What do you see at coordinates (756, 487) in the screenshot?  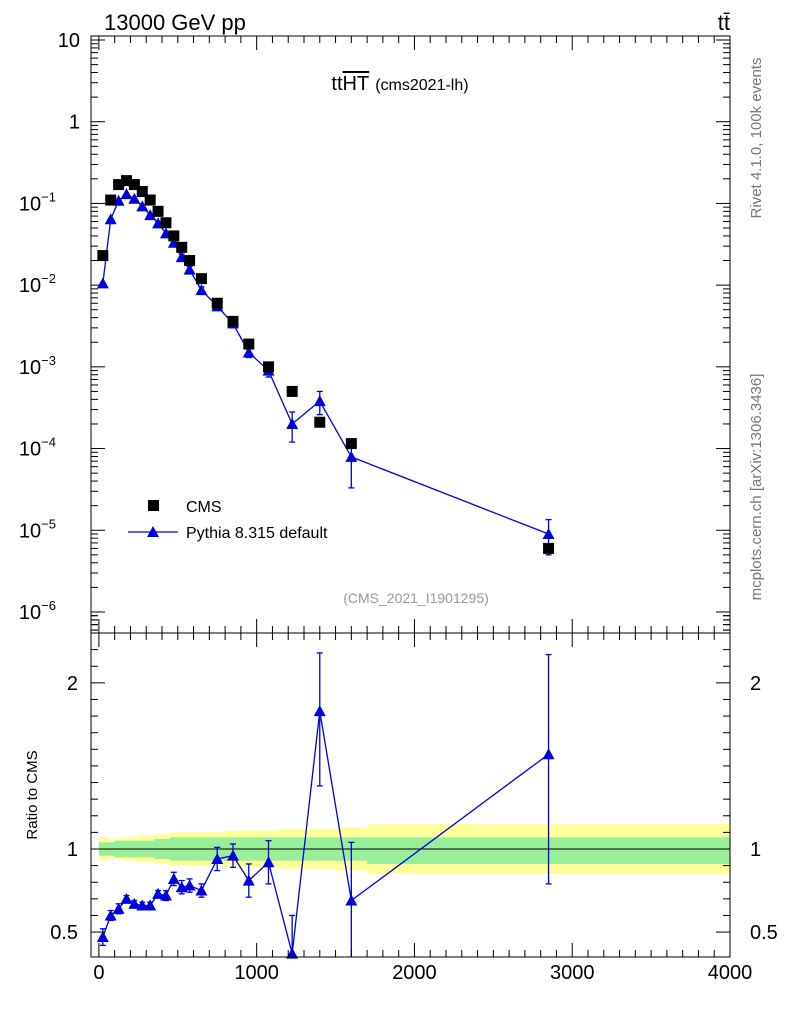 I see `mcplots-label: mcplots.cern.ch [arXiv:1306.3436]` at bounding box center [756, 487].